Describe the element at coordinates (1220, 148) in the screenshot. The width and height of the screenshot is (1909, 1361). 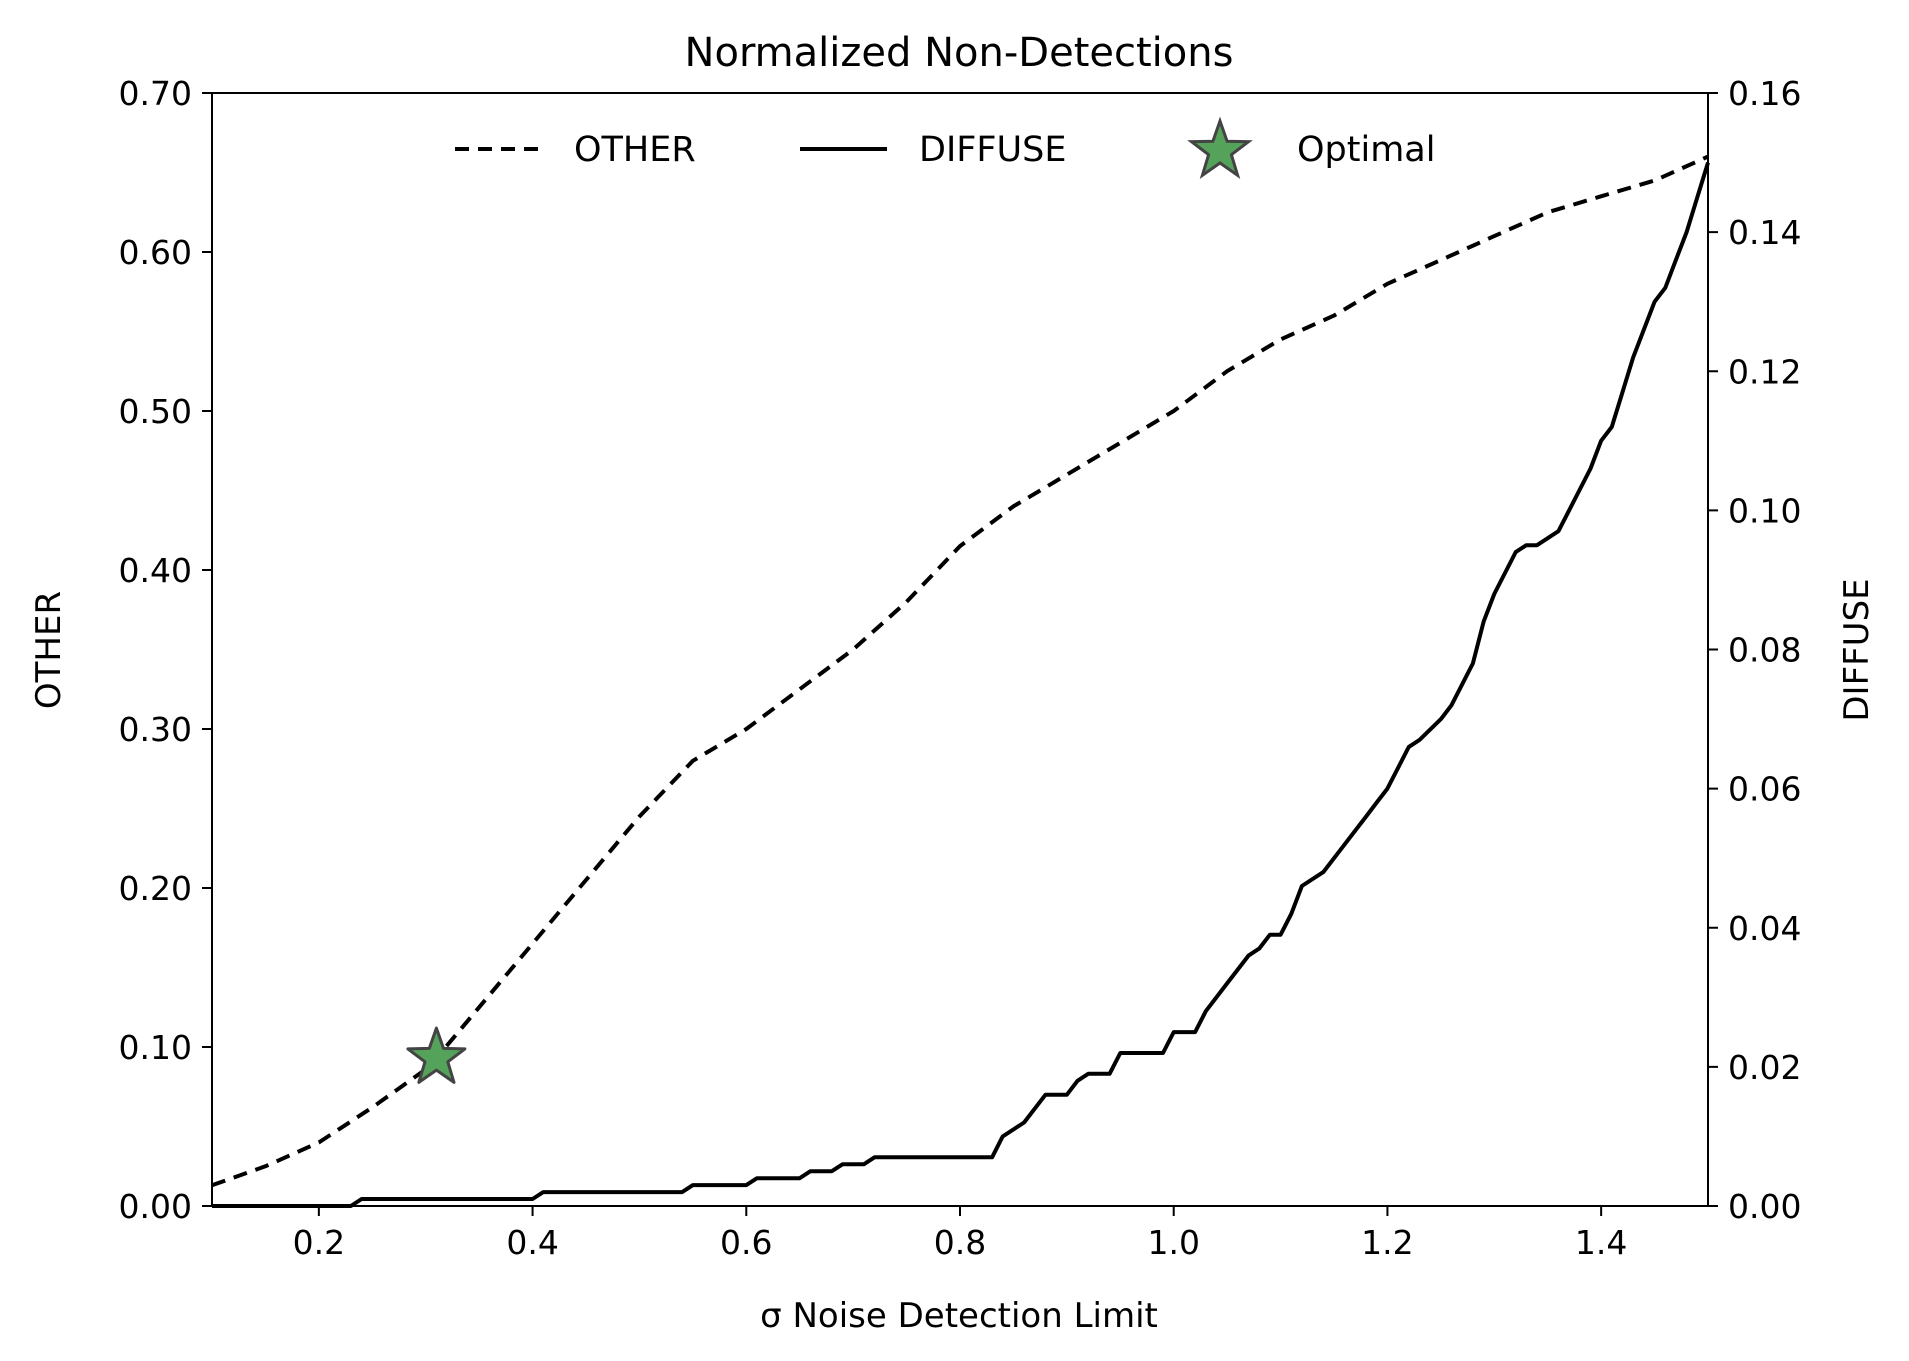
I see `legend-swatch-optimal-star` at that location.